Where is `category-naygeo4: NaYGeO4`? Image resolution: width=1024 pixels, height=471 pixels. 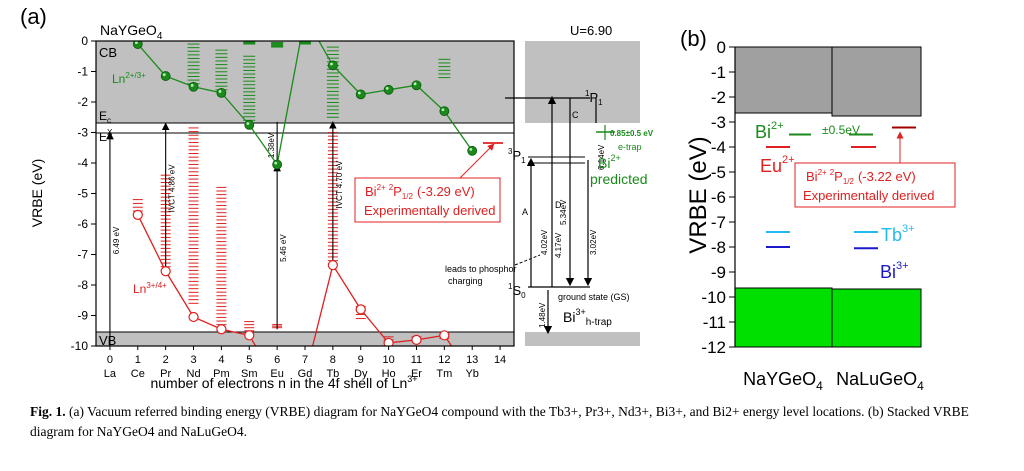
category-naygeo4: NaYGeO4 is located at coordinates (783, 381).